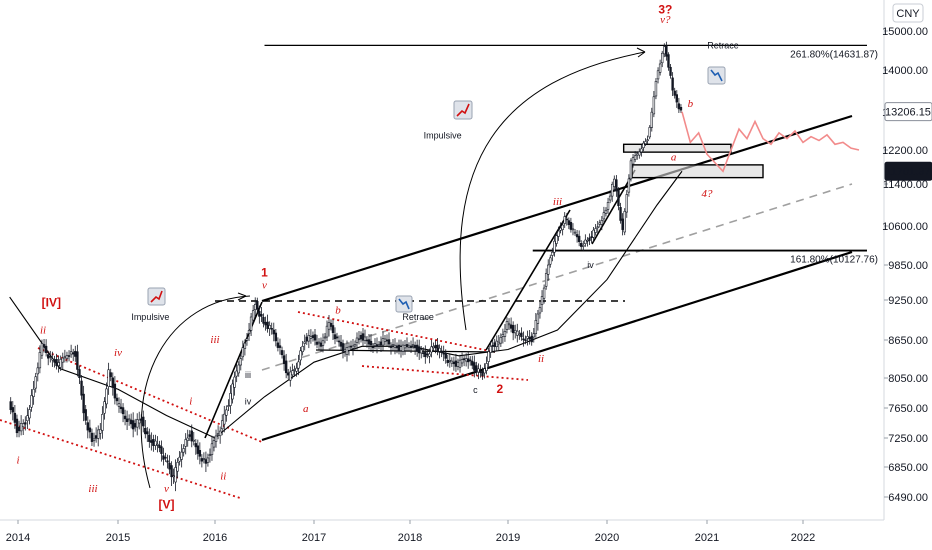 This screenshot has width=932, height=550. I want to click on wave-label: [IV], so click(51, 303).